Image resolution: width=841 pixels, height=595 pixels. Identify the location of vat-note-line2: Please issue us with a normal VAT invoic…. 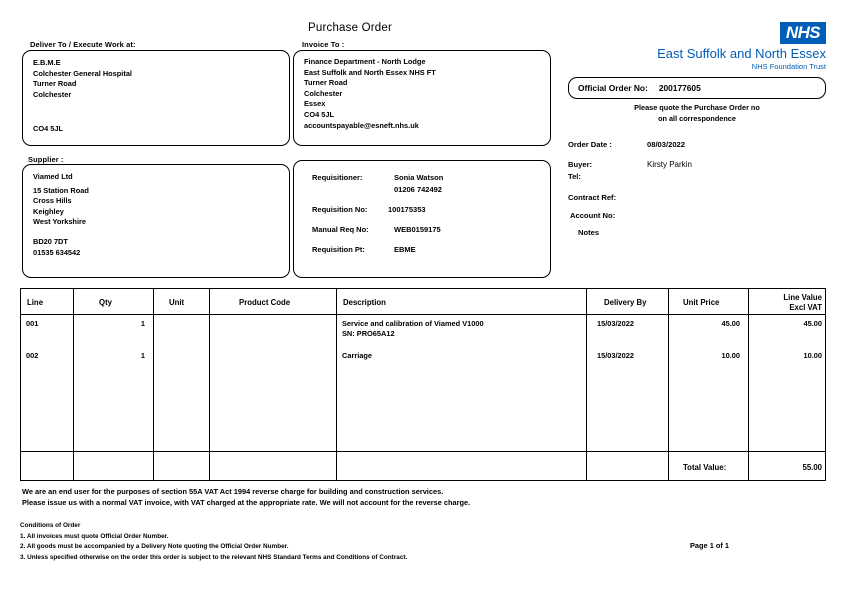
(246, 502).